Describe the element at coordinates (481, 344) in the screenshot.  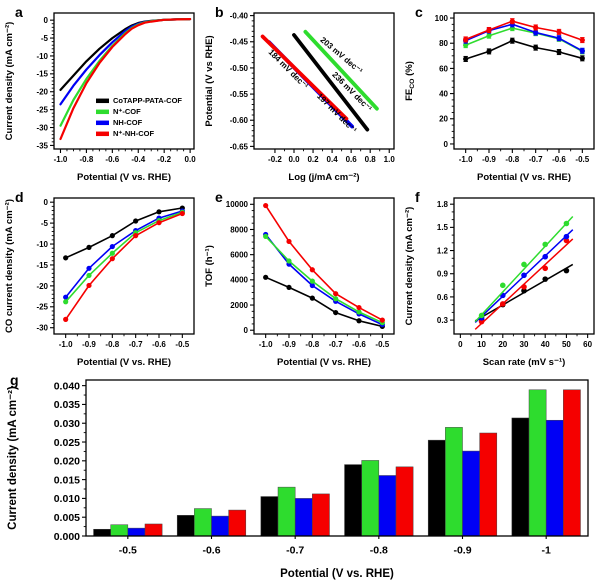
I see `svg-text: 10` at that location.